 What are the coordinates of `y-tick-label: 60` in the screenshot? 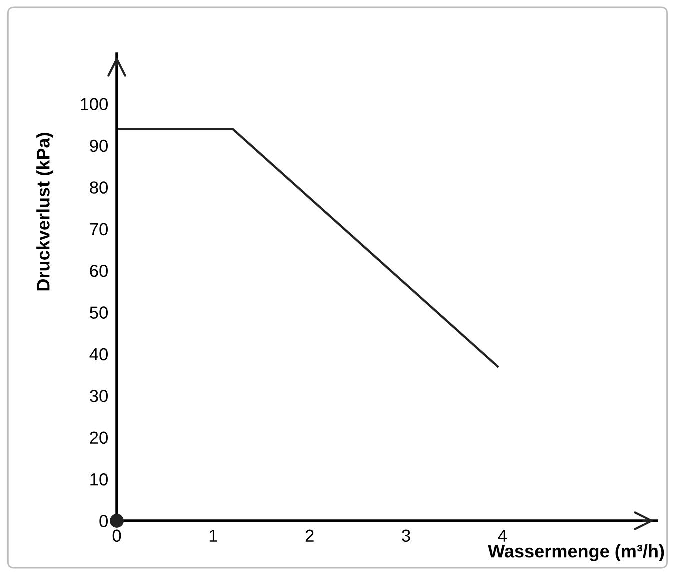 It's located at (99, 271).